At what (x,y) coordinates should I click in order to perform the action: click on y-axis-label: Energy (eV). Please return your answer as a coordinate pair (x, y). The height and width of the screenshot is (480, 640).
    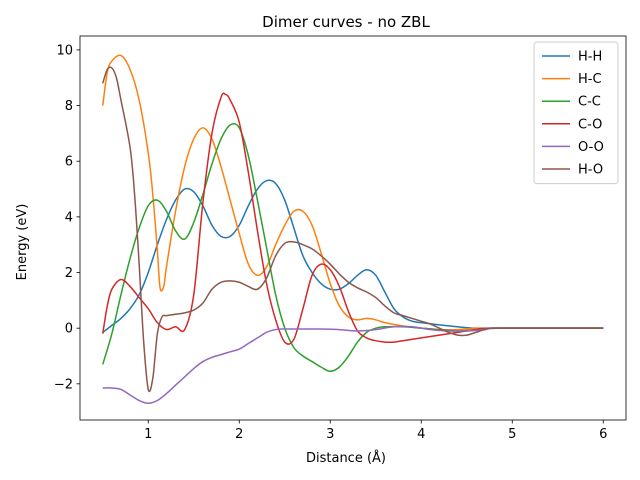
    Looking at the image, I should click on (22, 242).